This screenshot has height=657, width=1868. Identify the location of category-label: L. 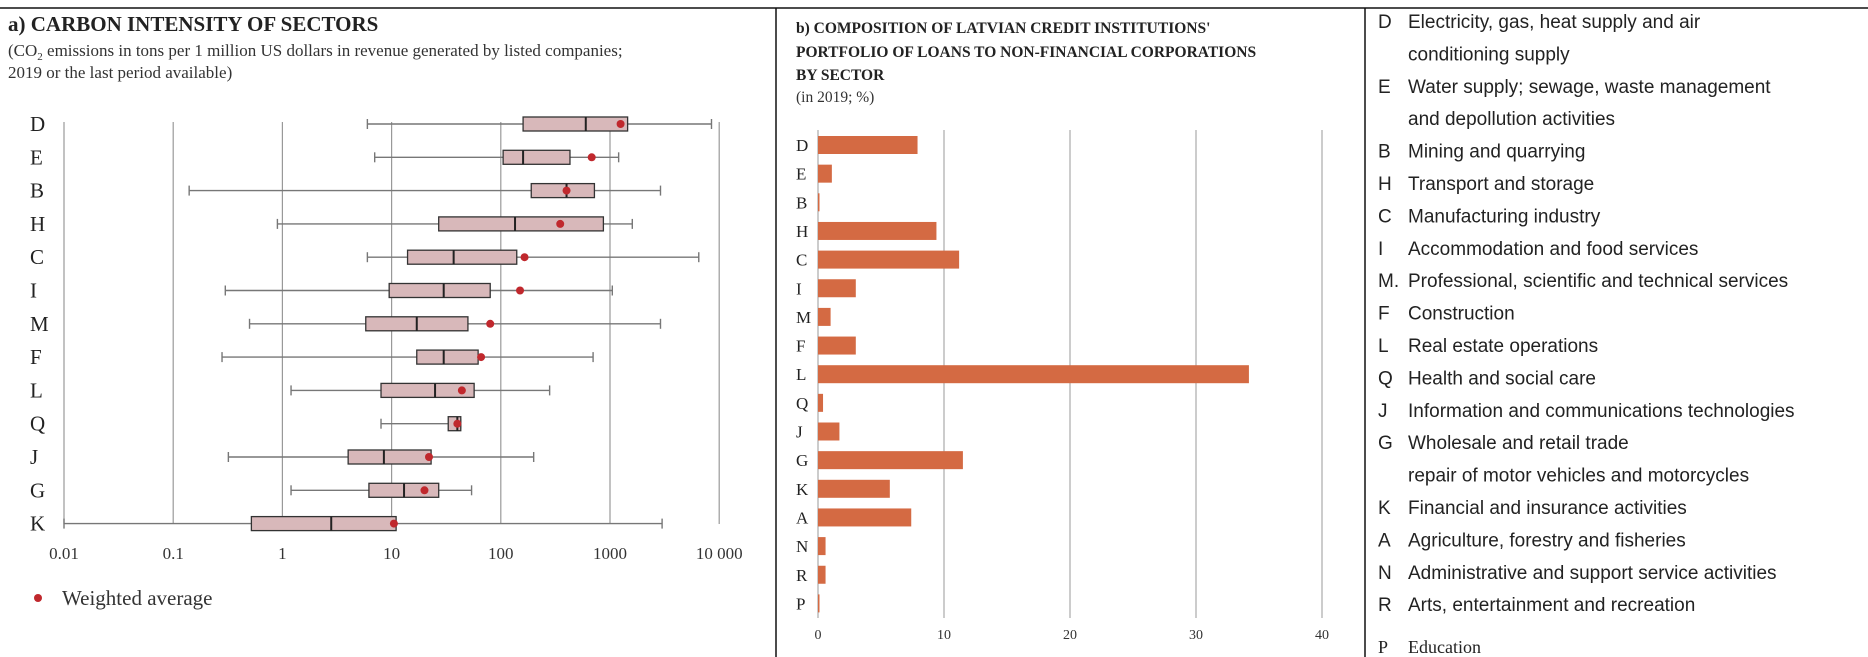
(801, 374).